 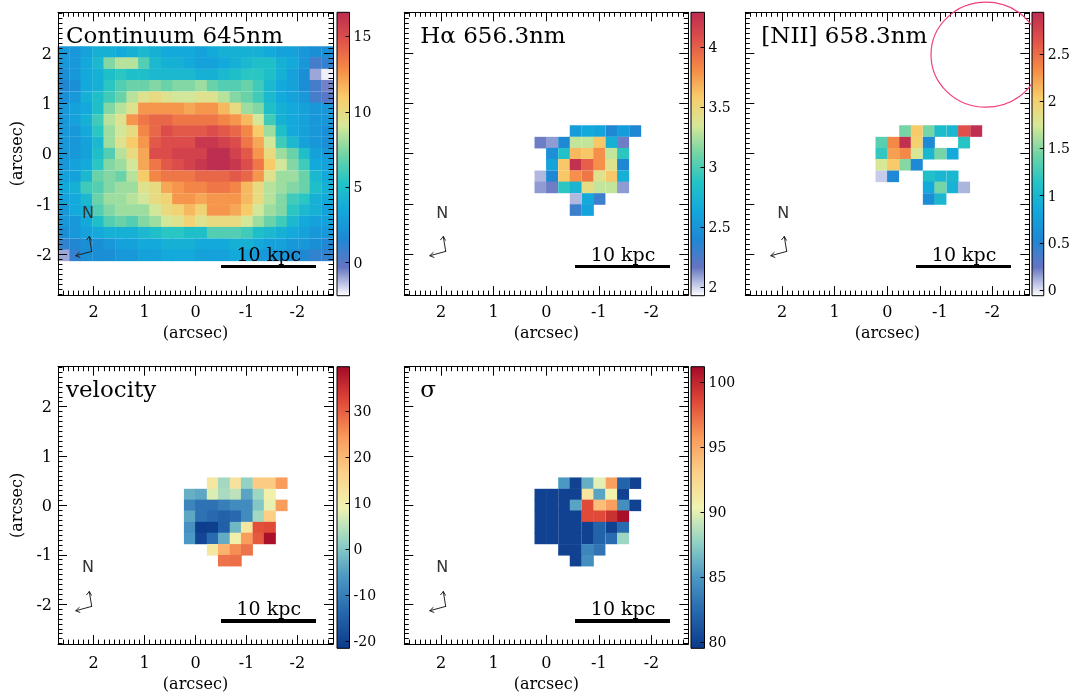 What do you see at coordinates (175, 34) in the screenshot?
I see `chart-title: Continuum 645nm` at bounding box center [175, 34].